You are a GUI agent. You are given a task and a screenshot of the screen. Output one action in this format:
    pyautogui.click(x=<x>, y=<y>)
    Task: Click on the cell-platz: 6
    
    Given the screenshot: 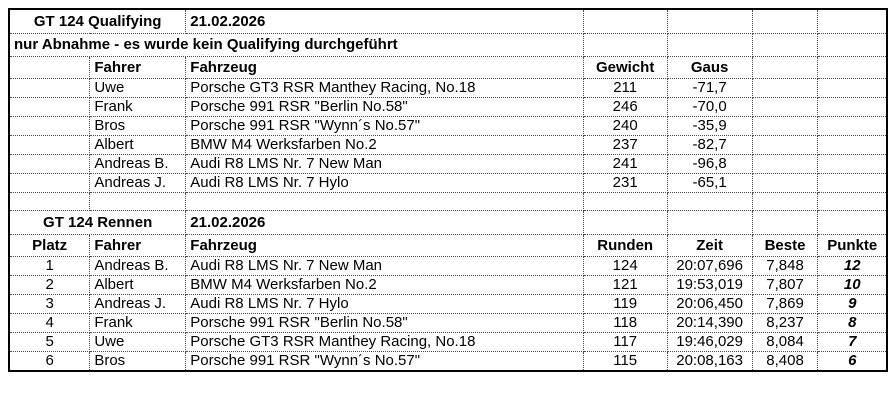 What is the action you would take?
    pyautogui.click(x=49, y=361)
    